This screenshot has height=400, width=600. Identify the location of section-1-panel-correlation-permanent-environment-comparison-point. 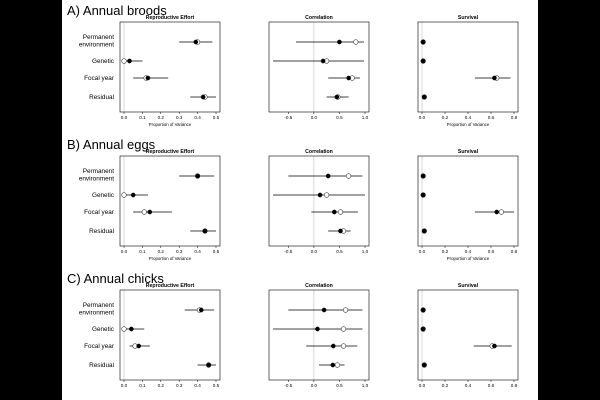
(356, 42).